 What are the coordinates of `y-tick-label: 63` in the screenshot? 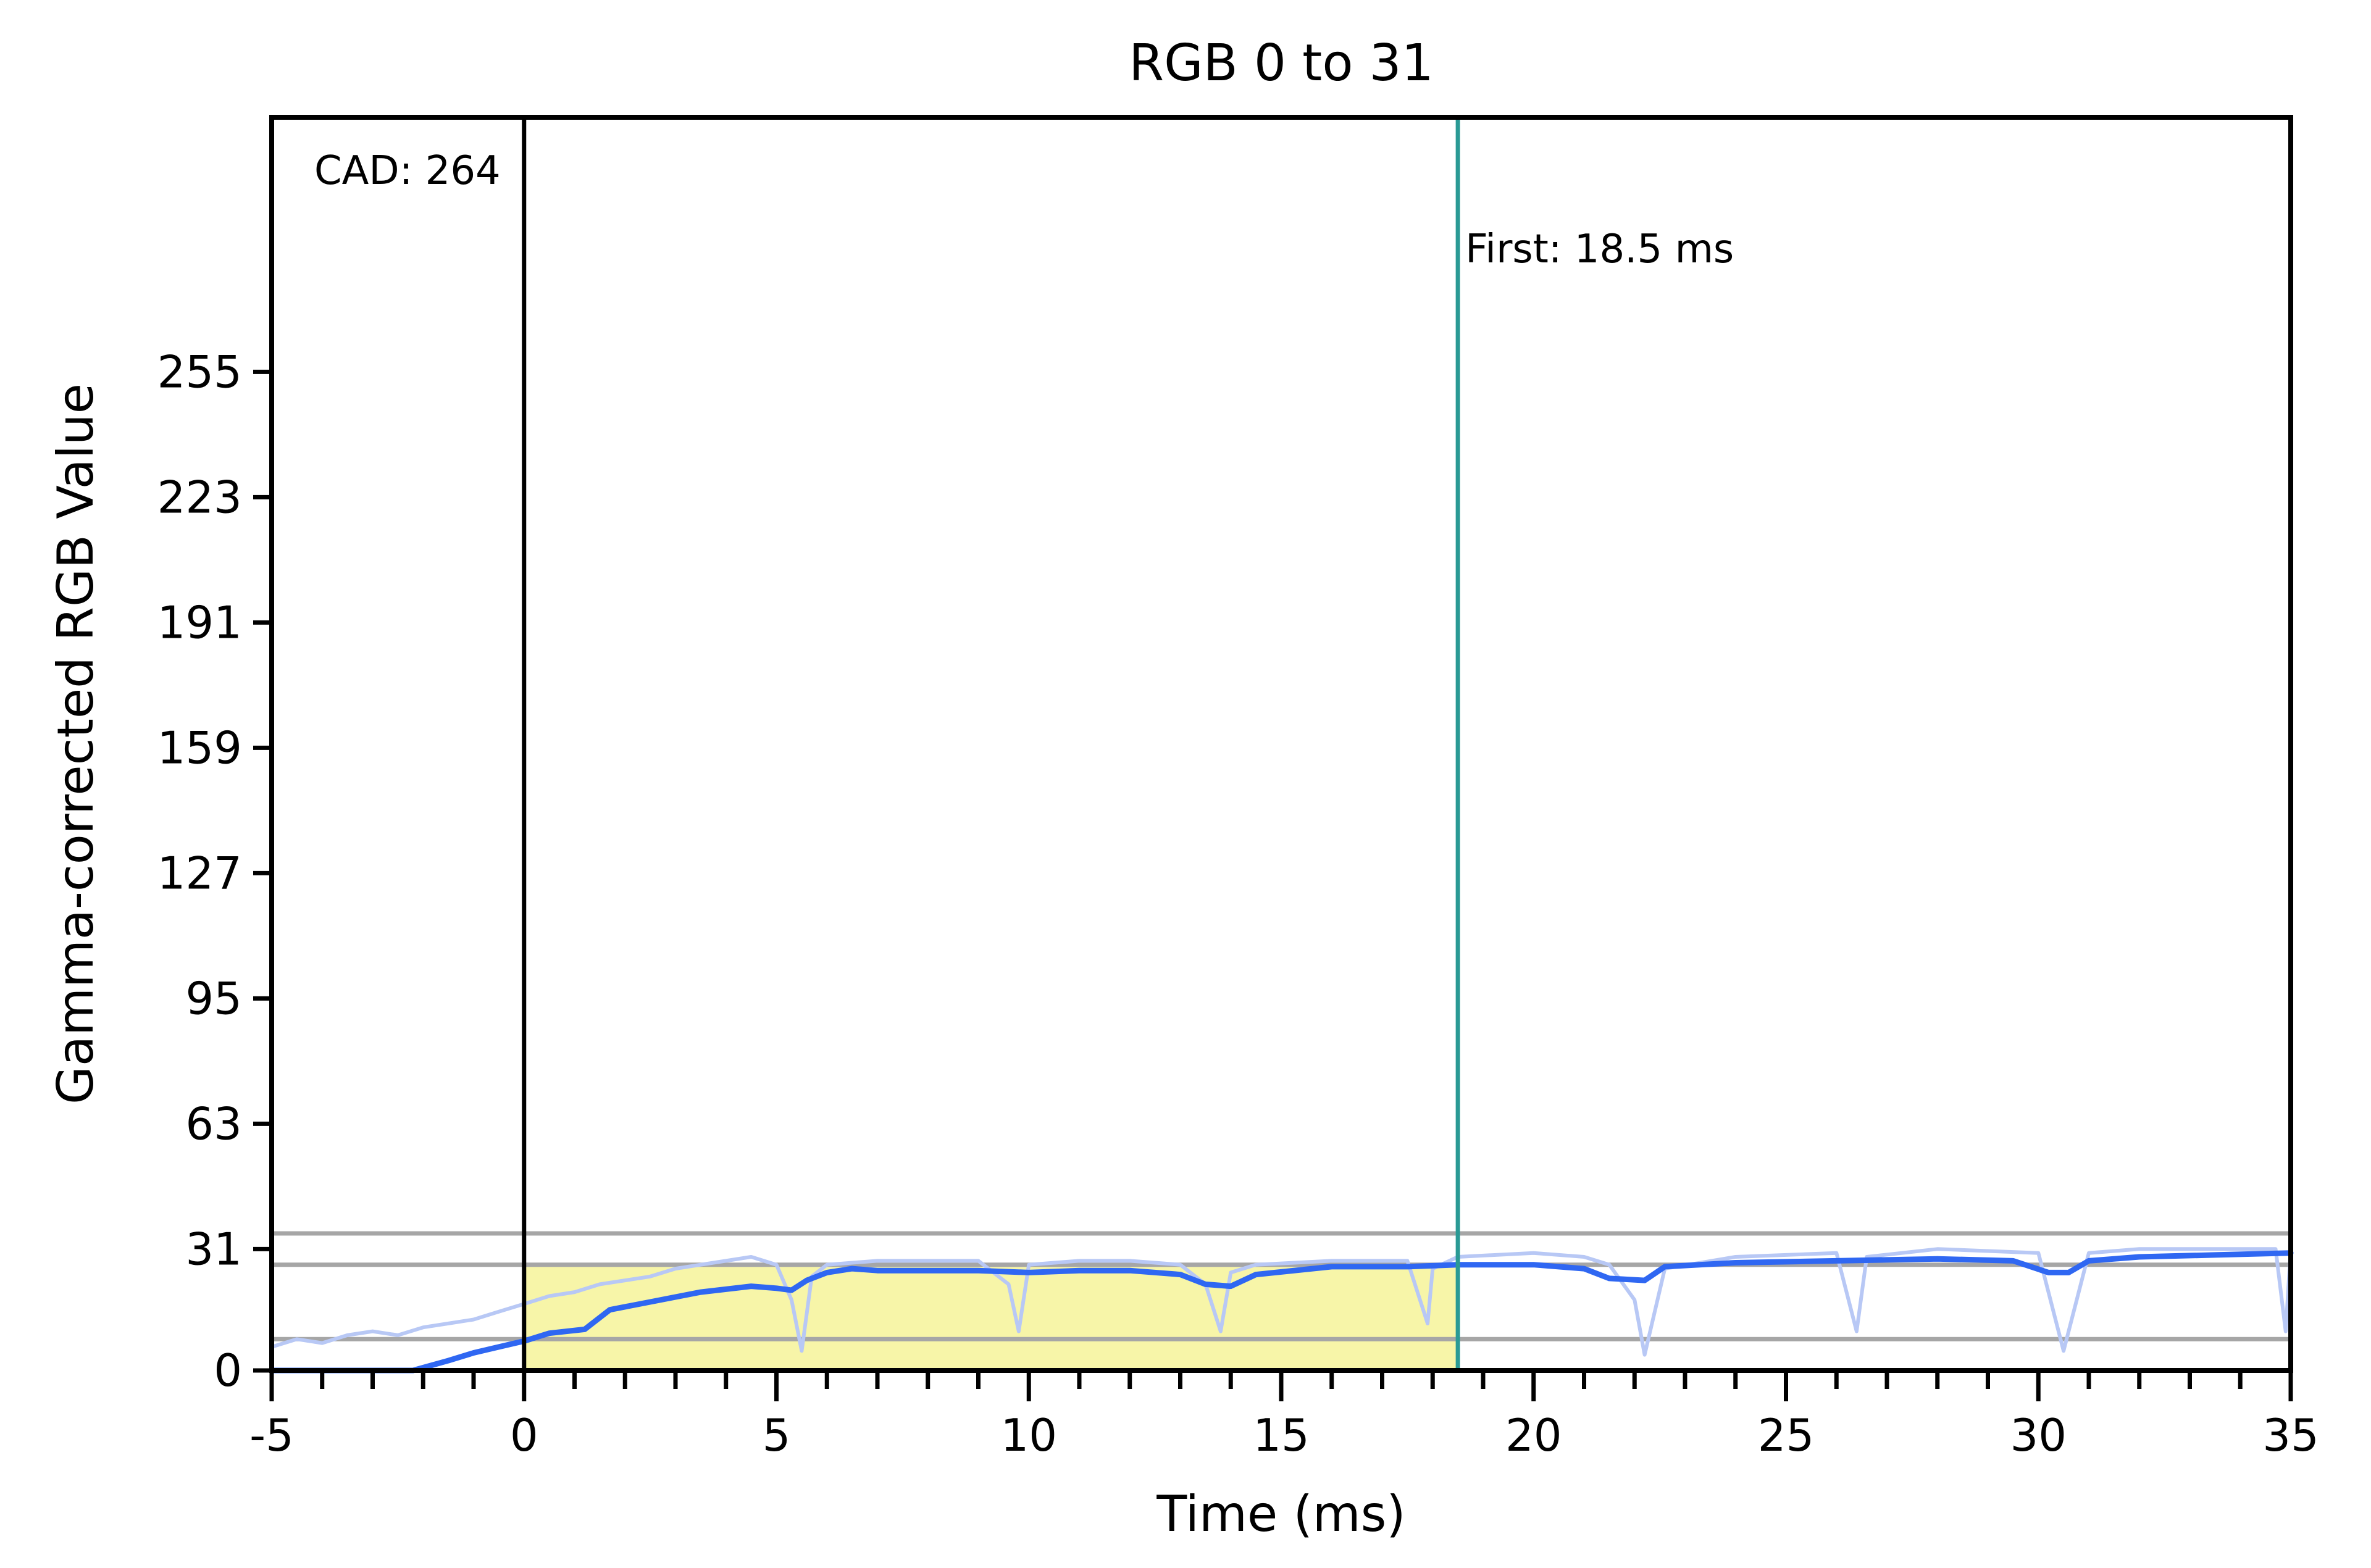 It's located at (213, 1123).